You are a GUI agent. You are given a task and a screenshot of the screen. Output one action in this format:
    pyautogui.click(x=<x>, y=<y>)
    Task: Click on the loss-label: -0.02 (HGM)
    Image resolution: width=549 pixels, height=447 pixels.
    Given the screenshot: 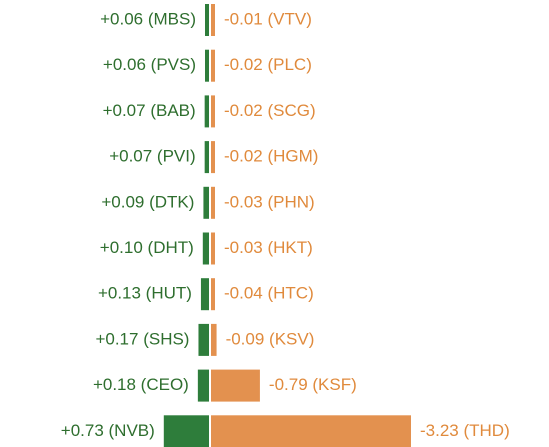 What is the action you would take?
    pyautogui.click(x=271, y=156)
    